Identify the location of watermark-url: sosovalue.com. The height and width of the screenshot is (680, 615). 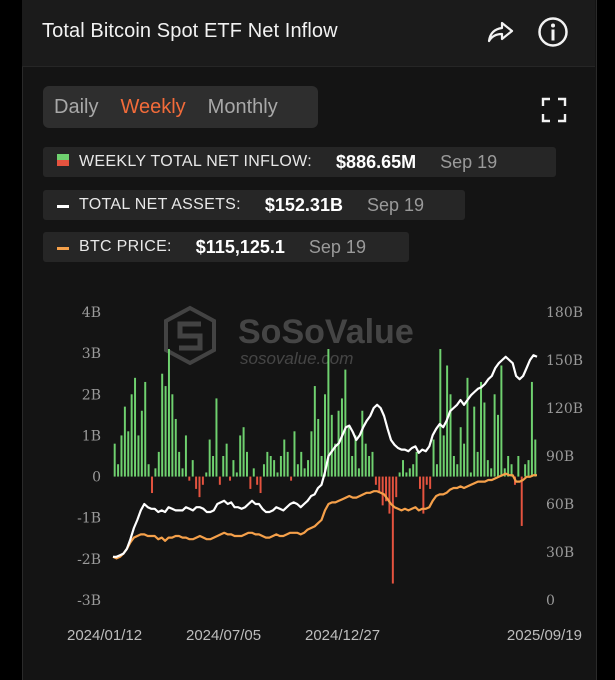
(296, 358).